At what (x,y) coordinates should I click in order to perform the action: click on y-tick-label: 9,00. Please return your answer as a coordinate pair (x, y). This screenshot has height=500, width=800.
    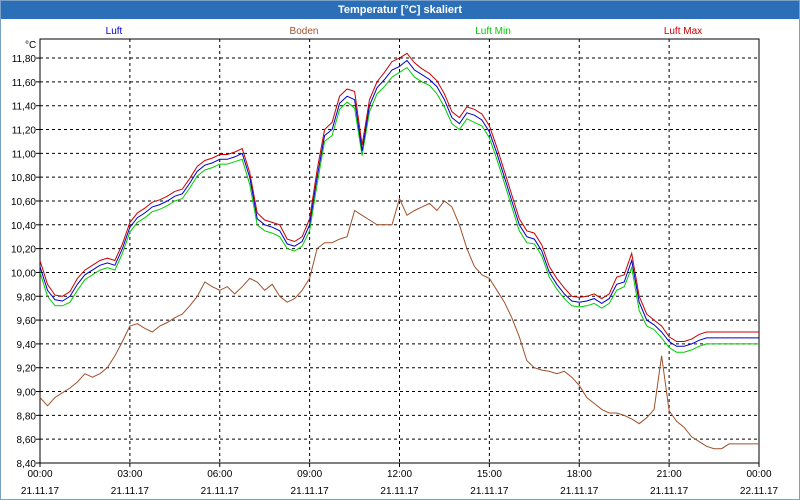
    Looking at the image, I should click on (27, 393).